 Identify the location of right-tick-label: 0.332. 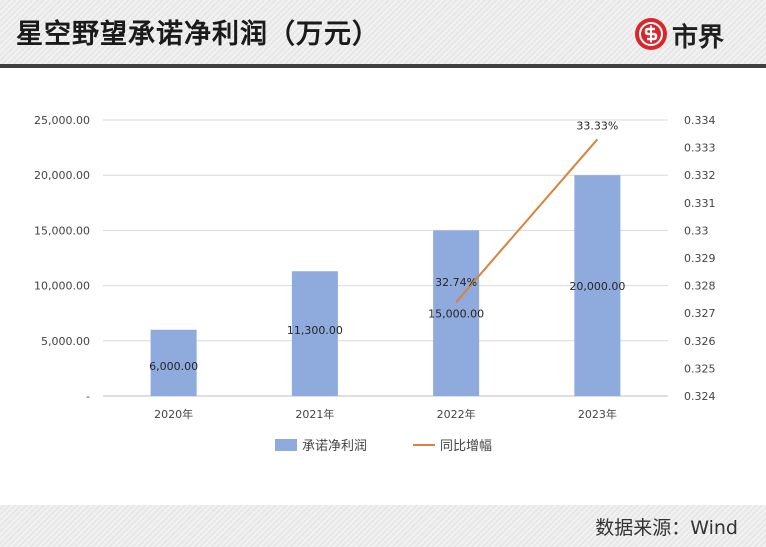
(700, 175).